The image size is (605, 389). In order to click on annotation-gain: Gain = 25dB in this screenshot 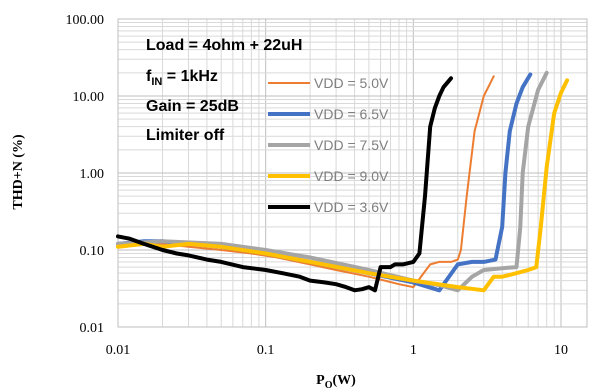, I will do `click(192, 106)`.